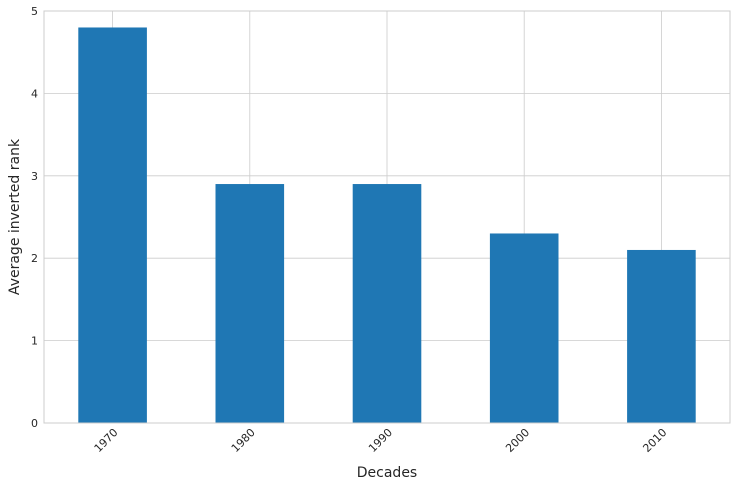  I want to click on y-axis-label: Average inverted rank, so click(15, 216).